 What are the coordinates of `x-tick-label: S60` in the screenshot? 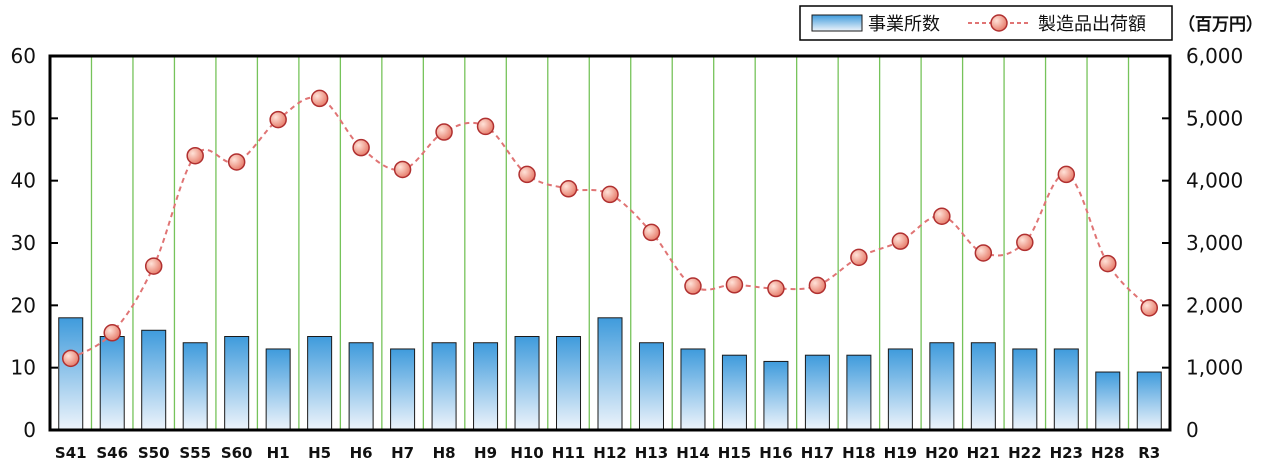 It's located at (237, 453).